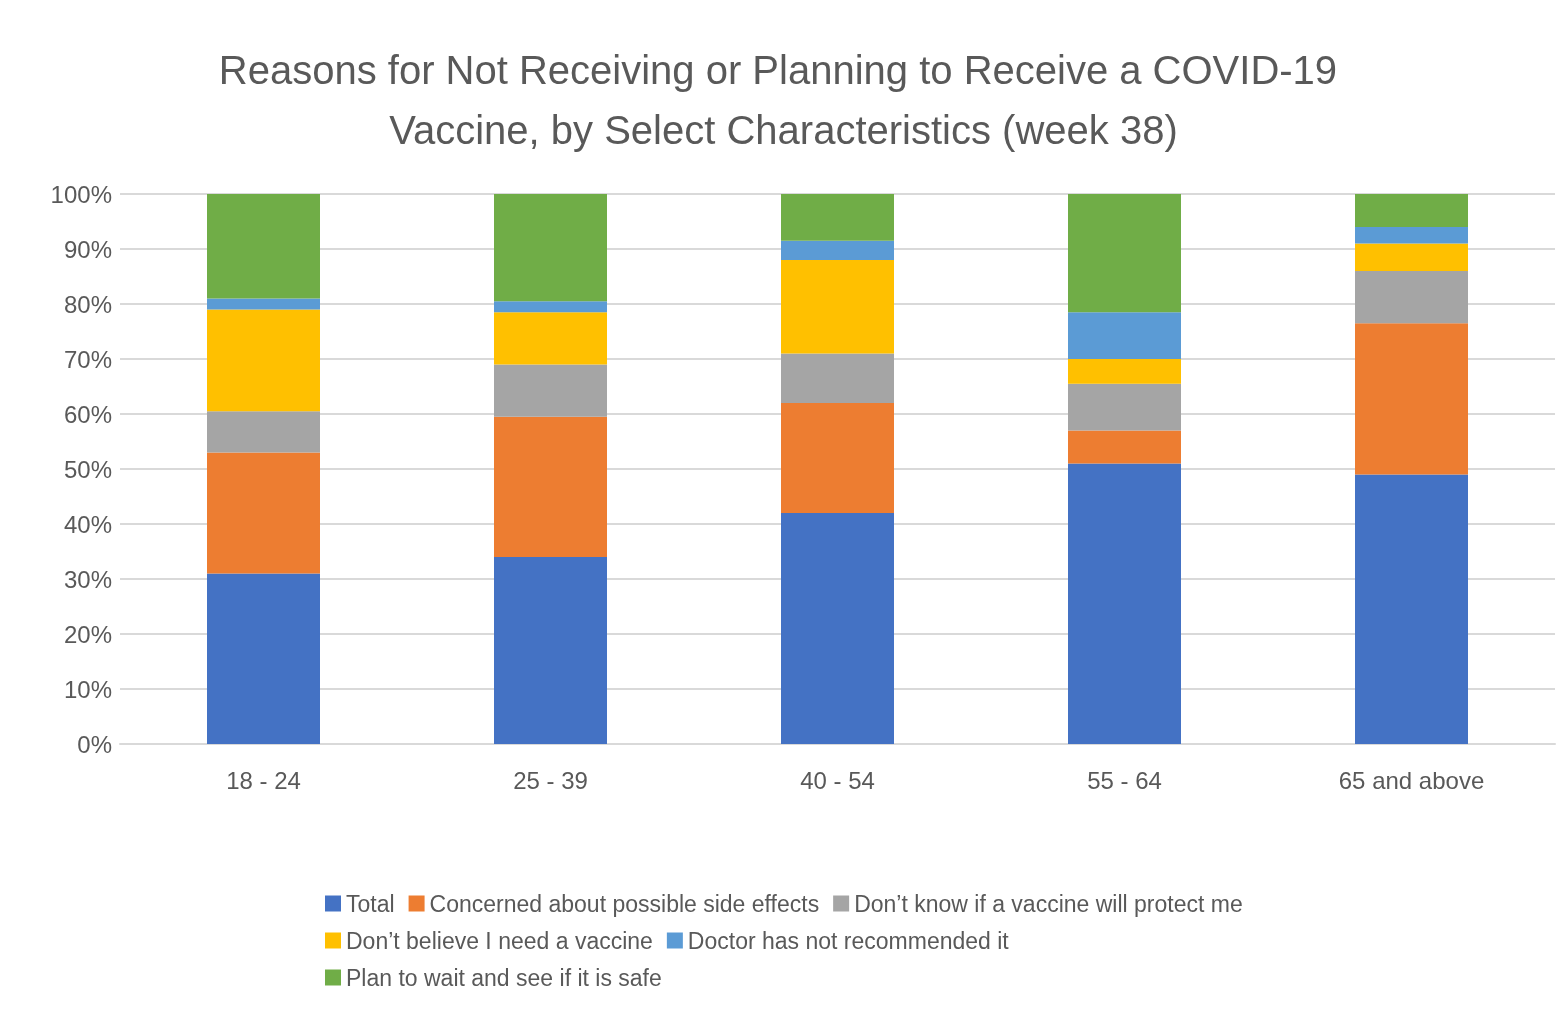 Image resolution: width=1567 pixels, height=1014 pixels. What do you see at coordinates (87, 304) in the screenshot?
I see `y-tick-label: 80%` at bounding box center [87, 304].